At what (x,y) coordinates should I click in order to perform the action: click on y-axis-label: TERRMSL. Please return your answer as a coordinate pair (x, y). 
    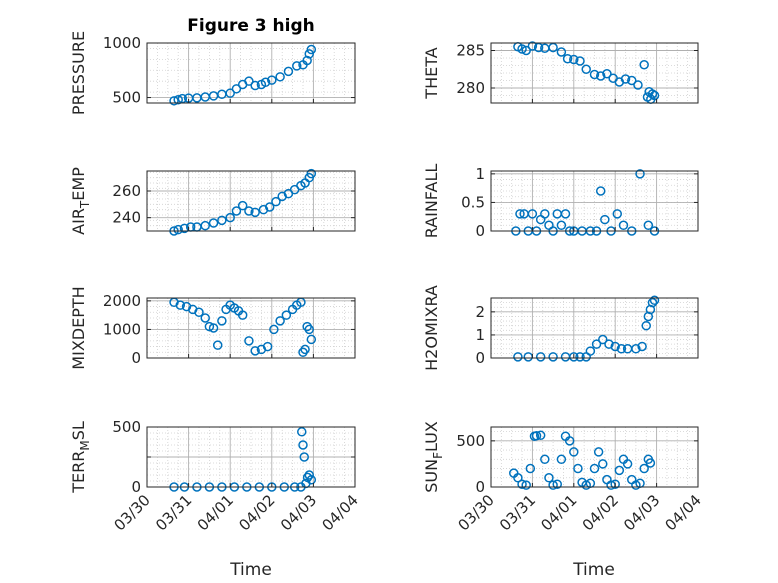
    Looking at the image, I should click on (80, 457).